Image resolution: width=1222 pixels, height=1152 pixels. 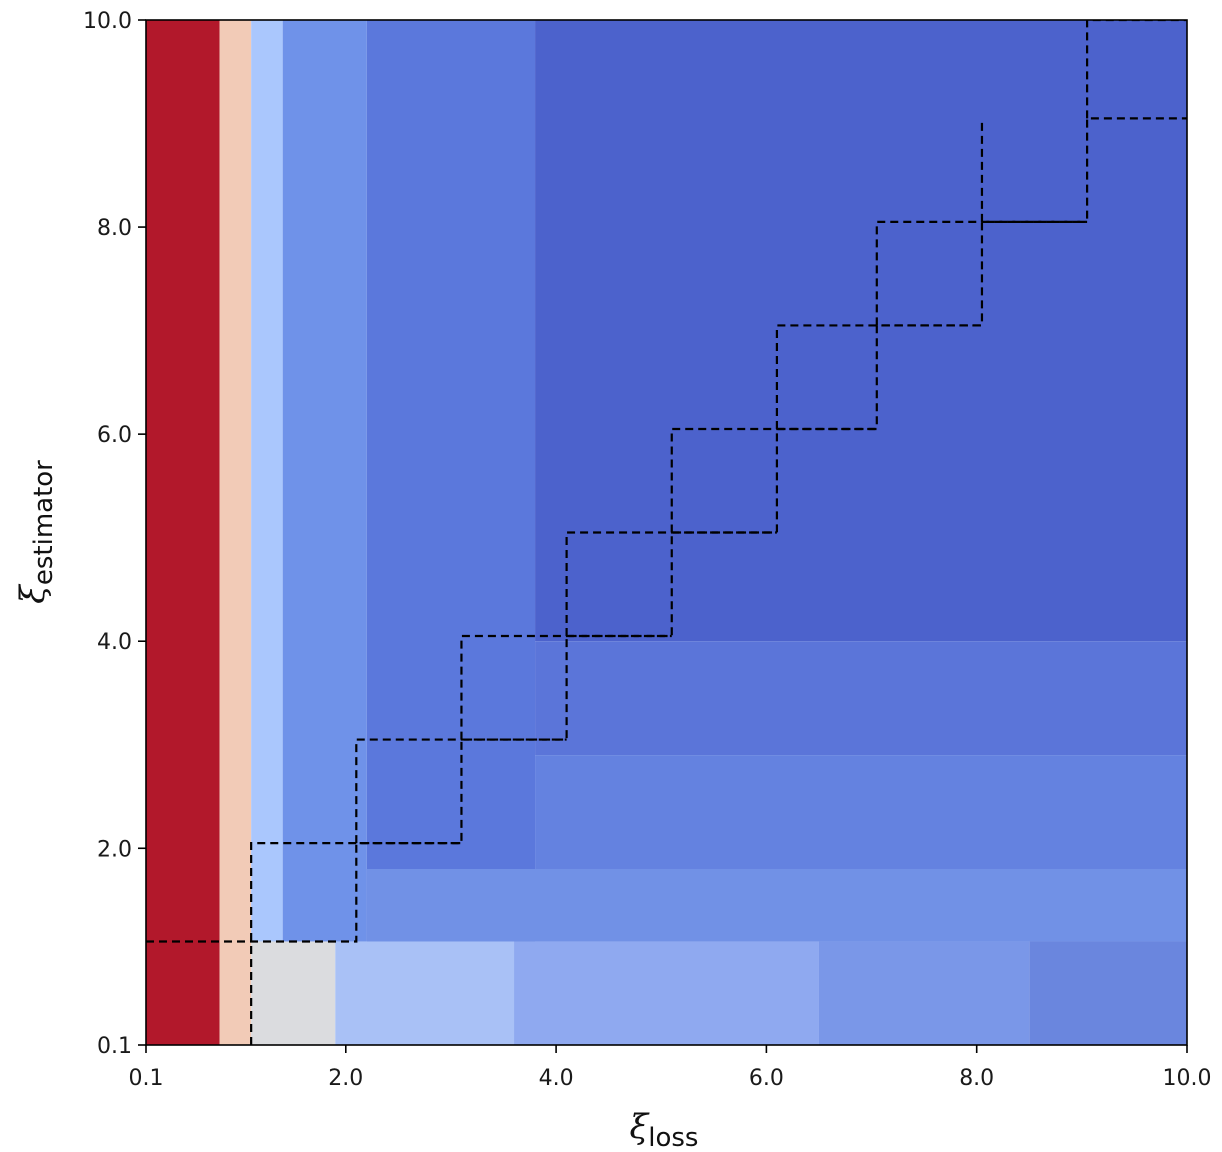 I want to click on x-tick-label: 0.1, so click(x=146, y=1078).